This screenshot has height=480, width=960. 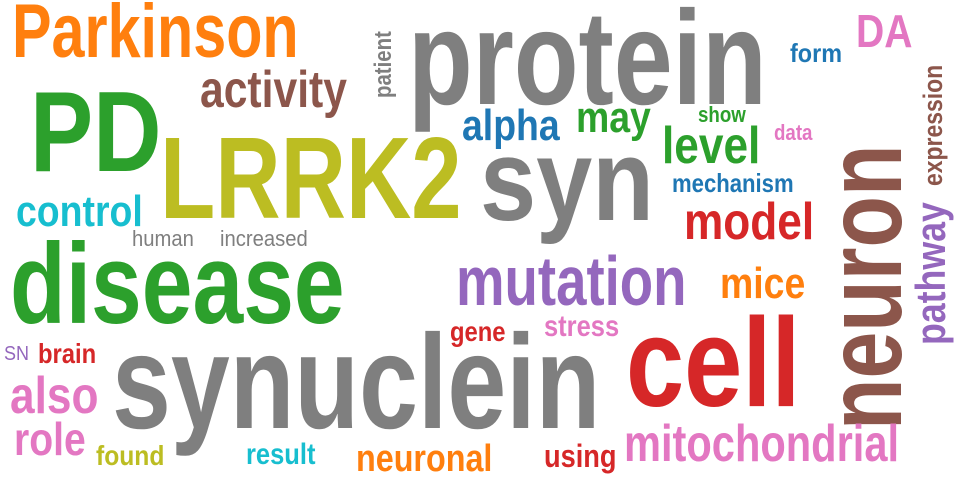 What do you see at coordinates (50, 439) in the screenshot?
I see `word-role: role` at bounding box center [50, 439].